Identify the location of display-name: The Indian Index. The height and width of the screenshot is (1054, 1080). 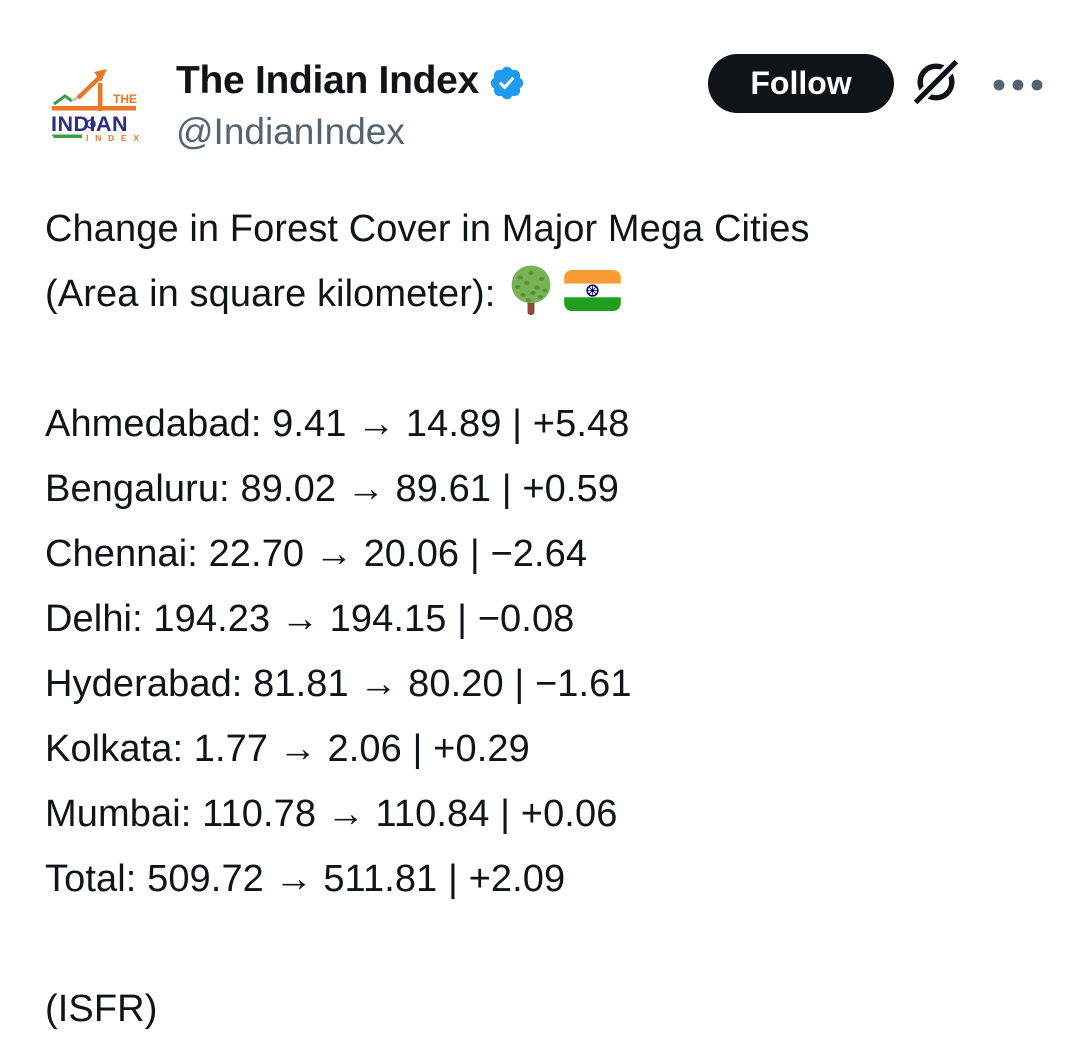
(327, 80).